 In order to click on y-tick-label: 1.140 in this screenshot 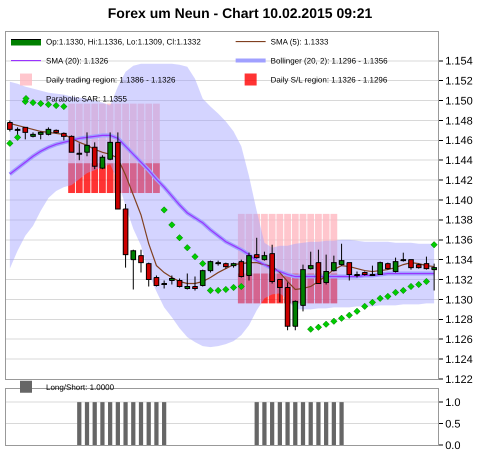, I will do `click(459, 200)`.